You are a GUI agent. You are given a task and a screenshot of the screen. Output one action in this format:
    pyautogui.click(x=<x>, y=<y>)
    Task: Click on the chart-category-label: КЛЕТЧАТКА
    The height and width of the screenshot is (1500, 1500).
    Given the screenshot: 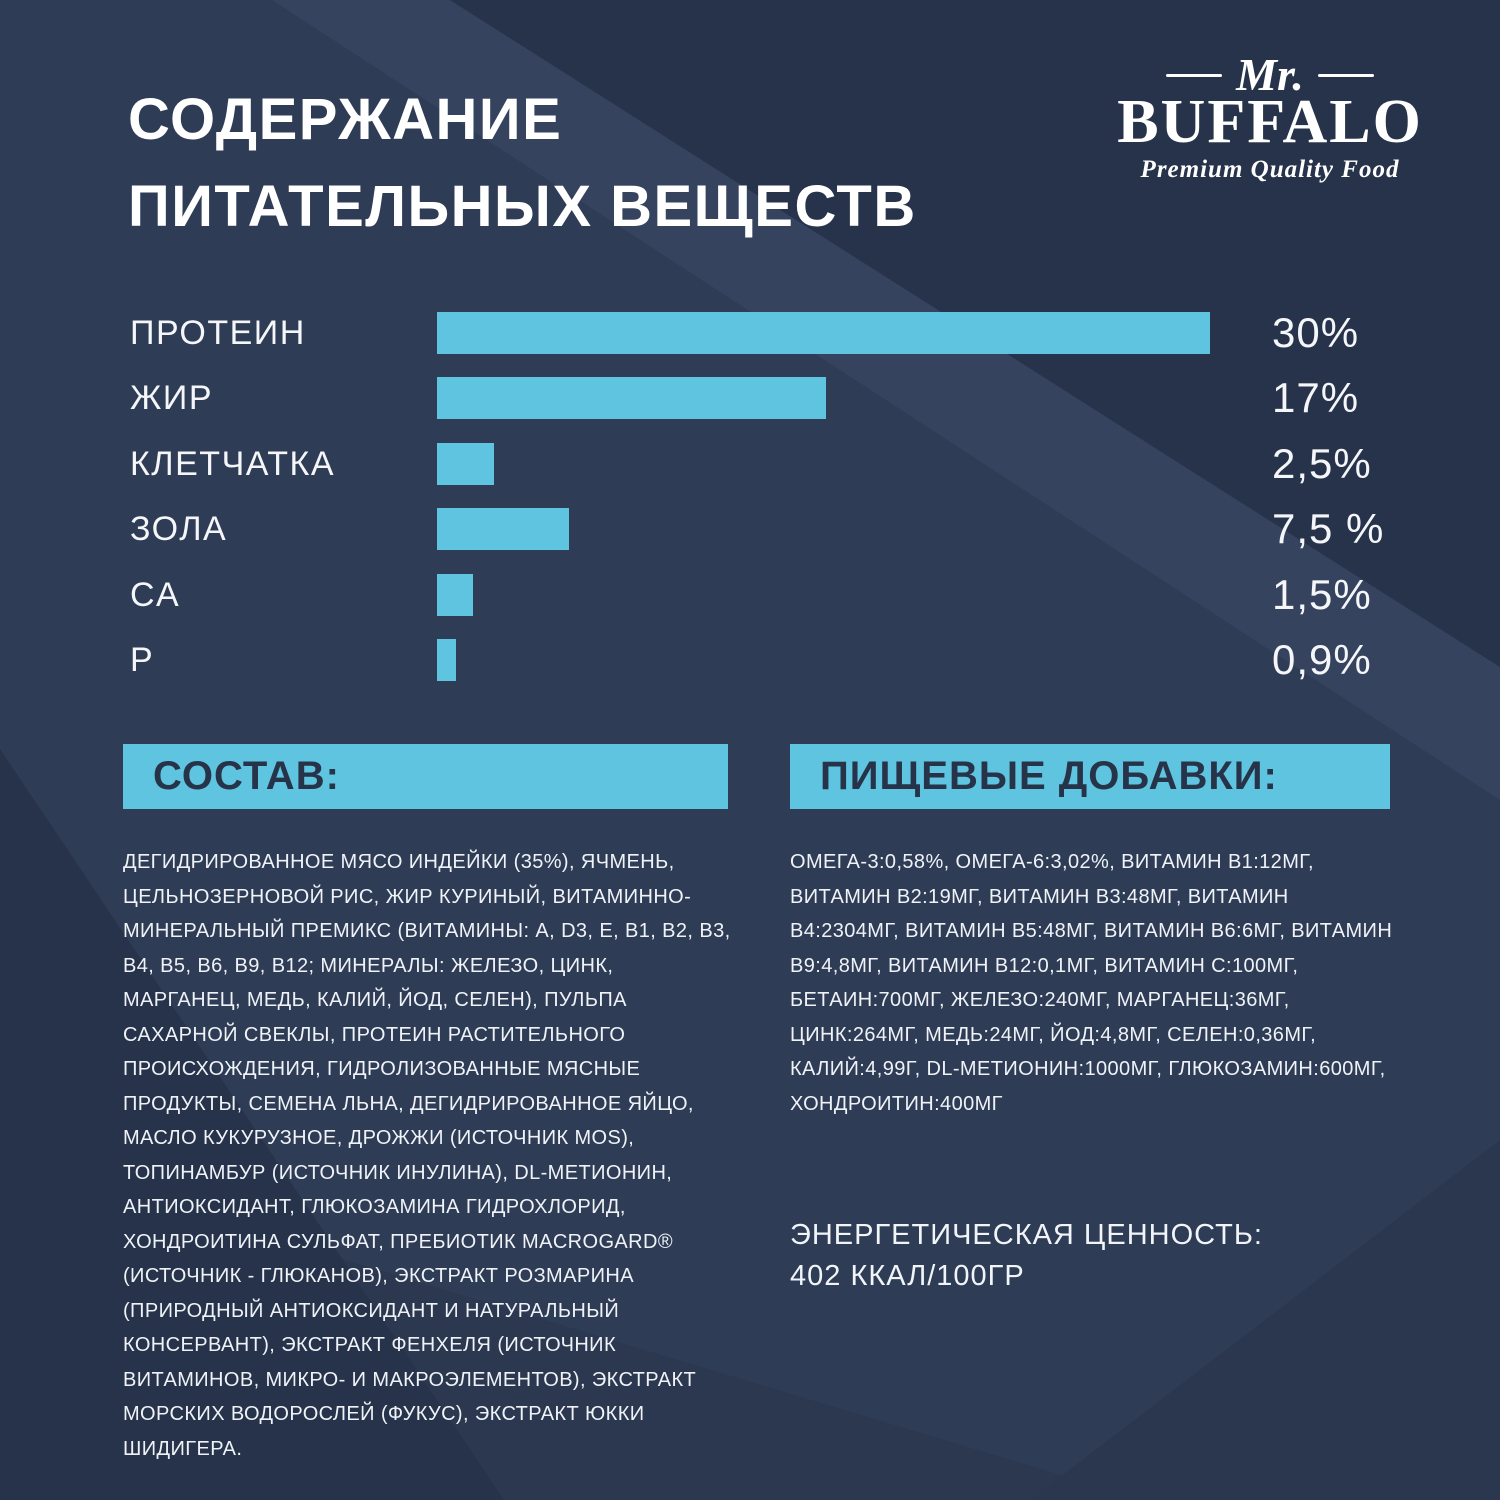 What is the action you would take?
    pyautogui.click(x=232, y=464)
    